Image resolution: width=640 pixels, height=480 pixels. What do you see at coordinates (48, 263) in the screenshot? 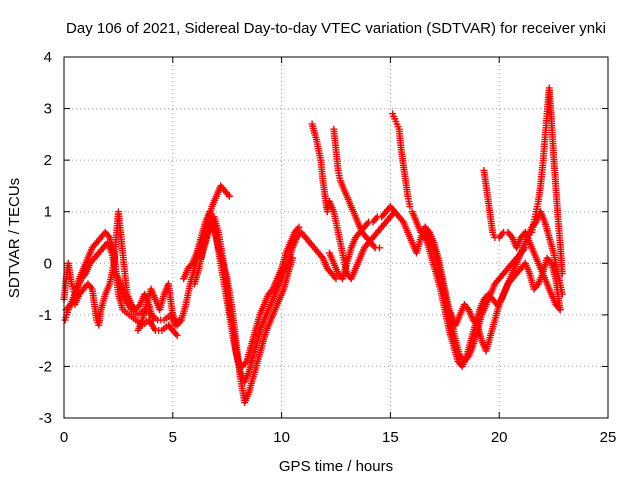
I see `y-tick-label: 0` at bounding box center [48, 263].